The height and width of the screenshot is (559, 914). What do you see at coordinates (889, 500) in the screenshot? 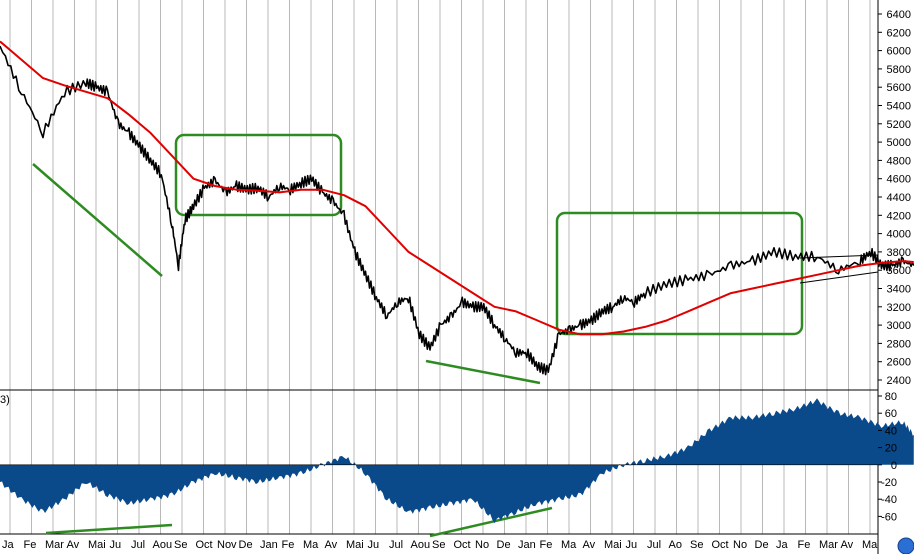
I see `osc-tick-label: -40` at bounding box center [889, 500].